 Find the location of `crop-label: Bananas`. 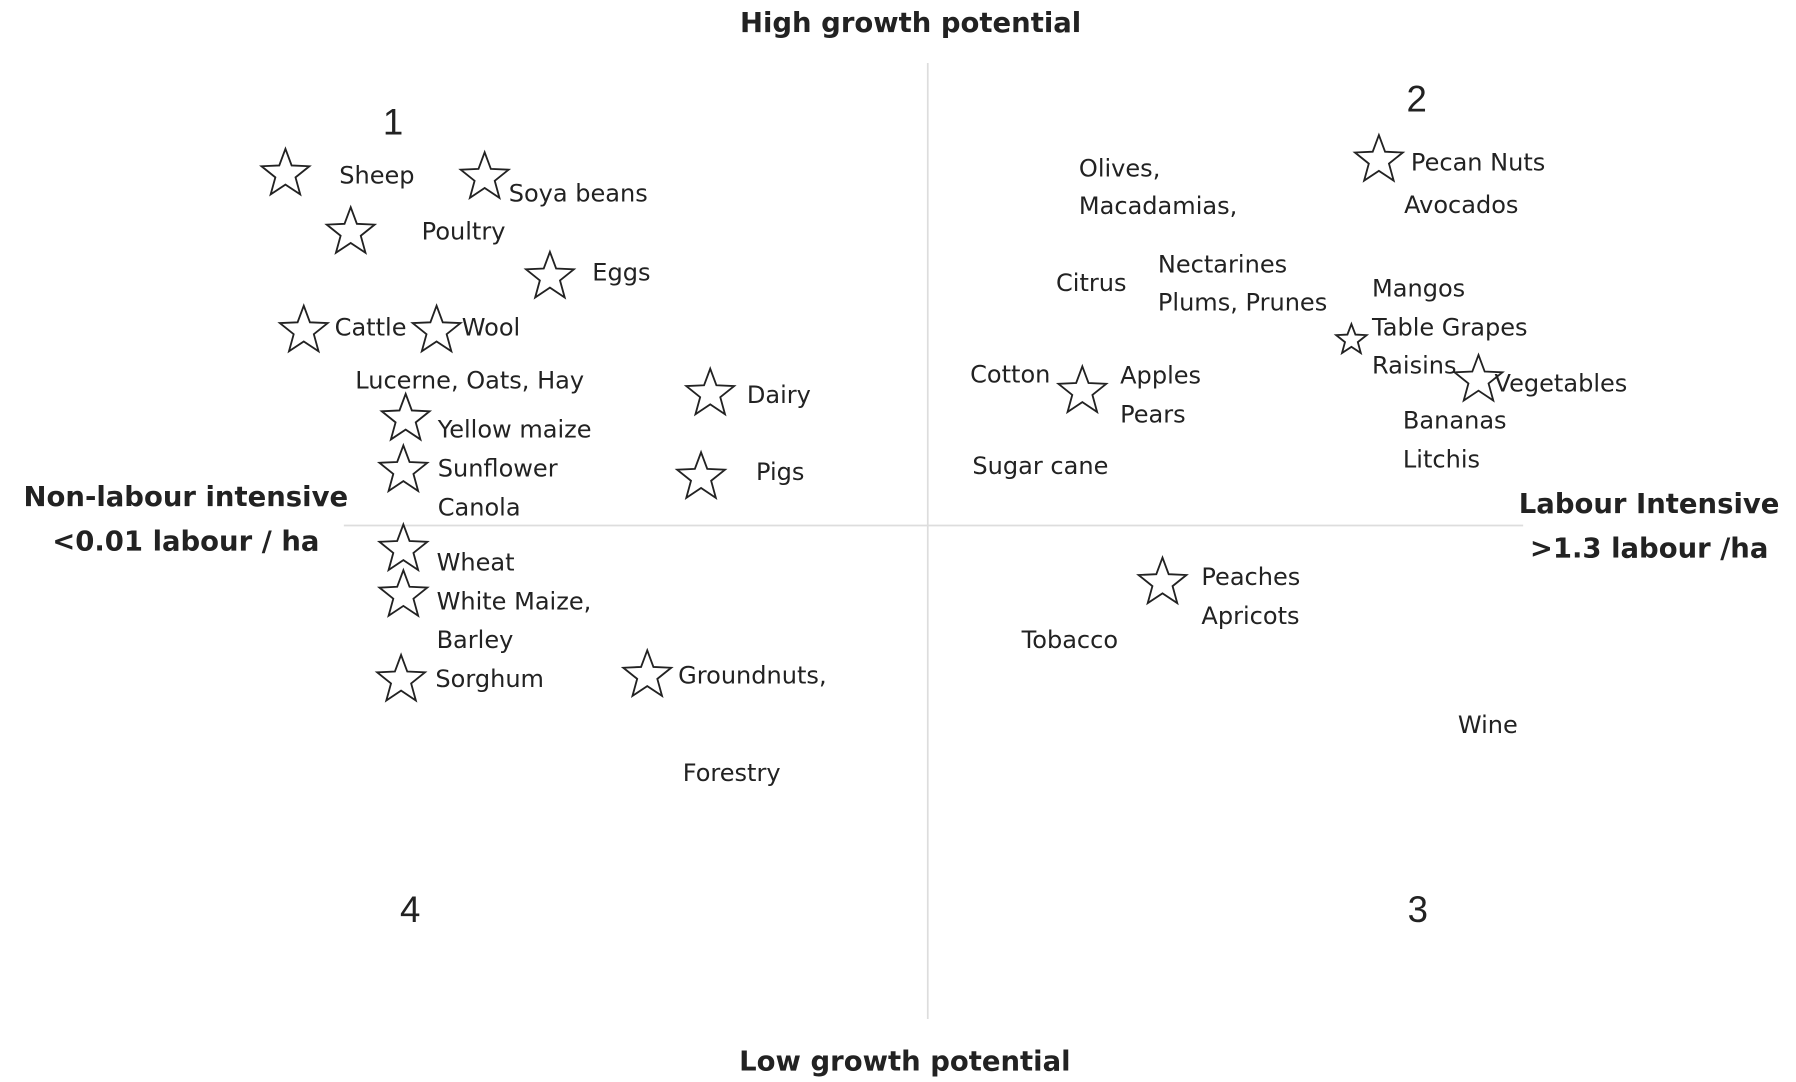

crop-label: Bananas is located at coordinates (1455, 420).